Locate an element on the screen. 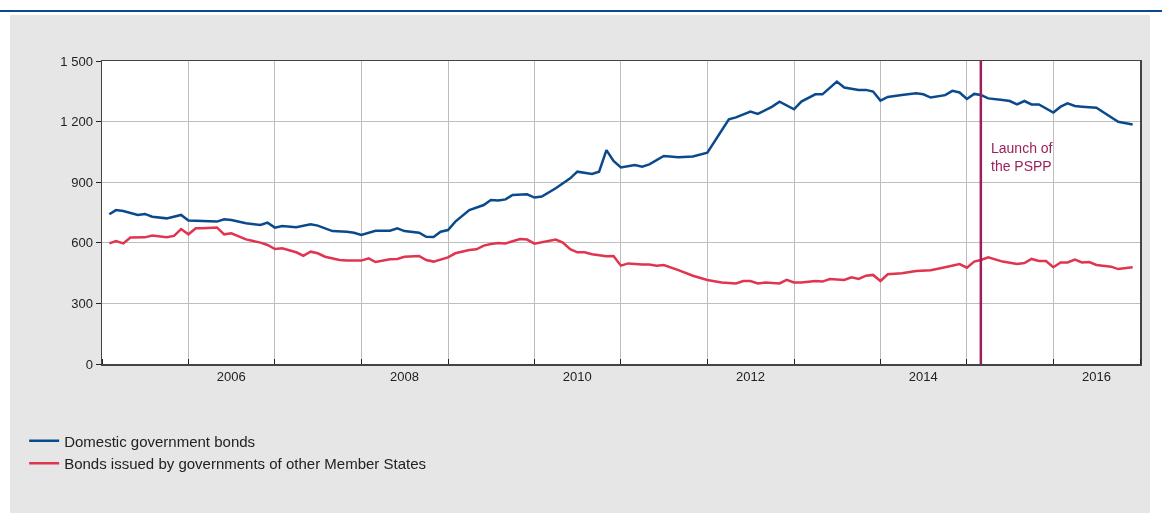 Image resolution: width=1162 pixels, height=513 pixels. legend-label: Bonds issued by governments of other Member States is located at coordinates (245, 464).